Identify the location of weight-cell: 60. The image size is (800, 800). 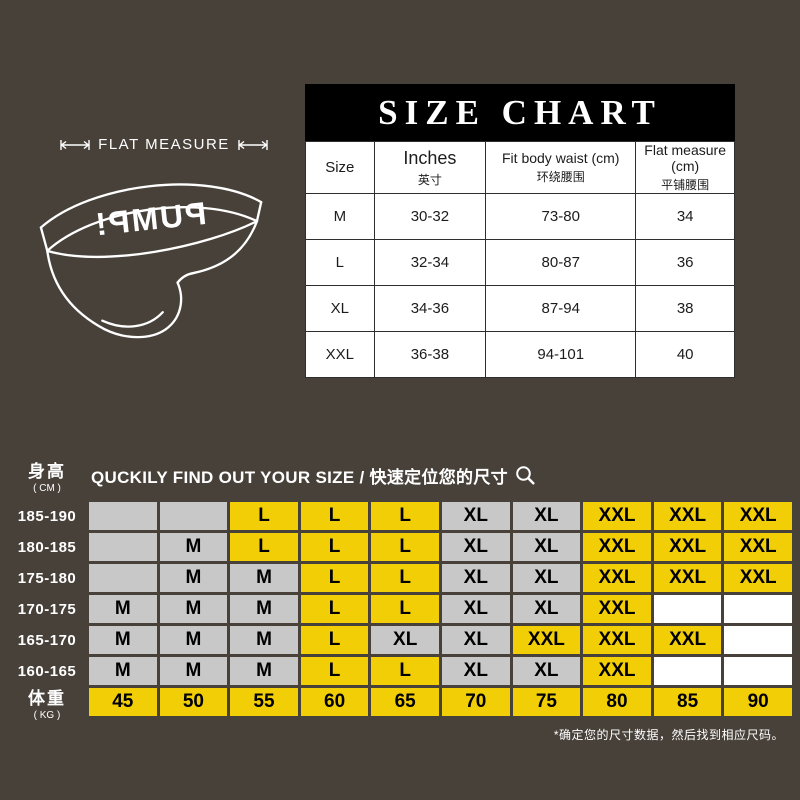
(334, 702).